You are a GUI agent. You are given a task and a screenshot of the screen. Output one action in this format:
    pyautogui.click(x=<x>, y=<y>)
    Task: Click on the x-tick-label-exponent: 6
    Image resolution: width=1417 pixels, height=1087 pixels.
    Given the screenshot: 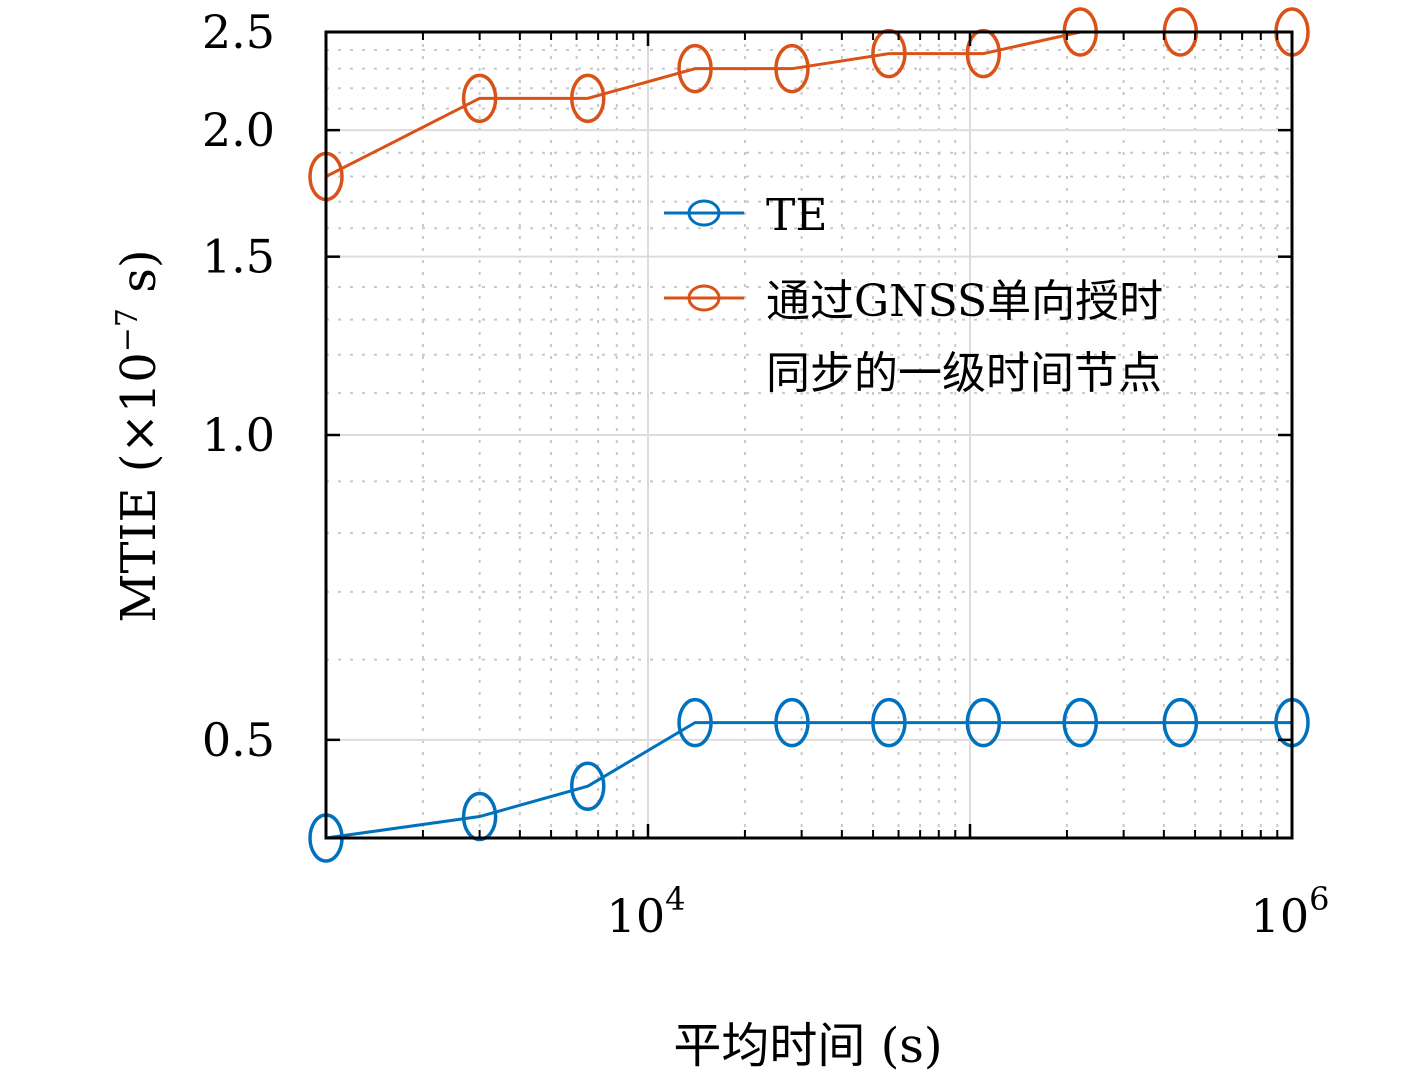 What is the action you would take?
    pyautogui.click(x=1319, y=899)
    